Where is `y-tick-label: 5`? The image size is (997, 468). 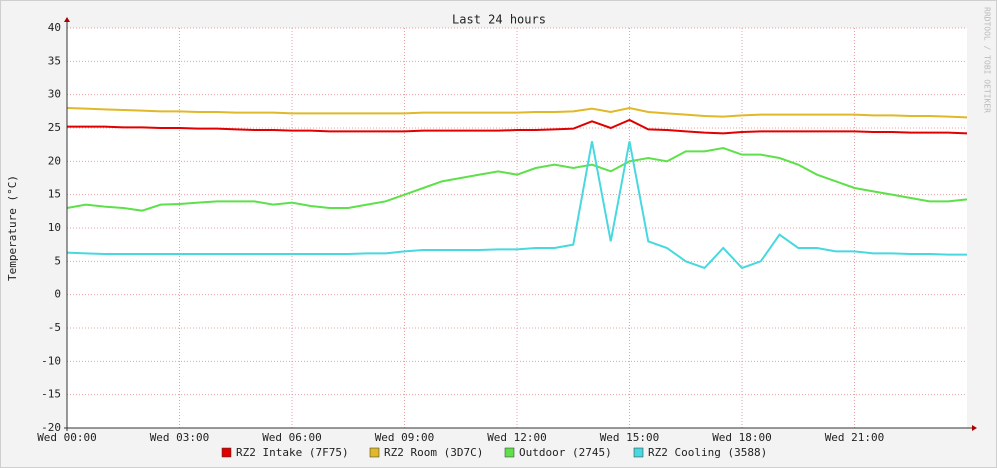 y-tick-label: 5 is located at coordinates (57, 260).